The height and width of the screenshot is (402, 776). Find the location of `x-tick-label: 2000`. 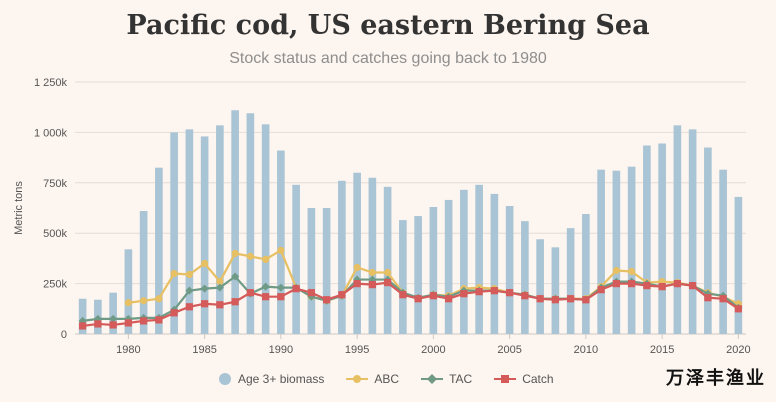

x-tick-label: 2000 is located at coordinates (433, 350).